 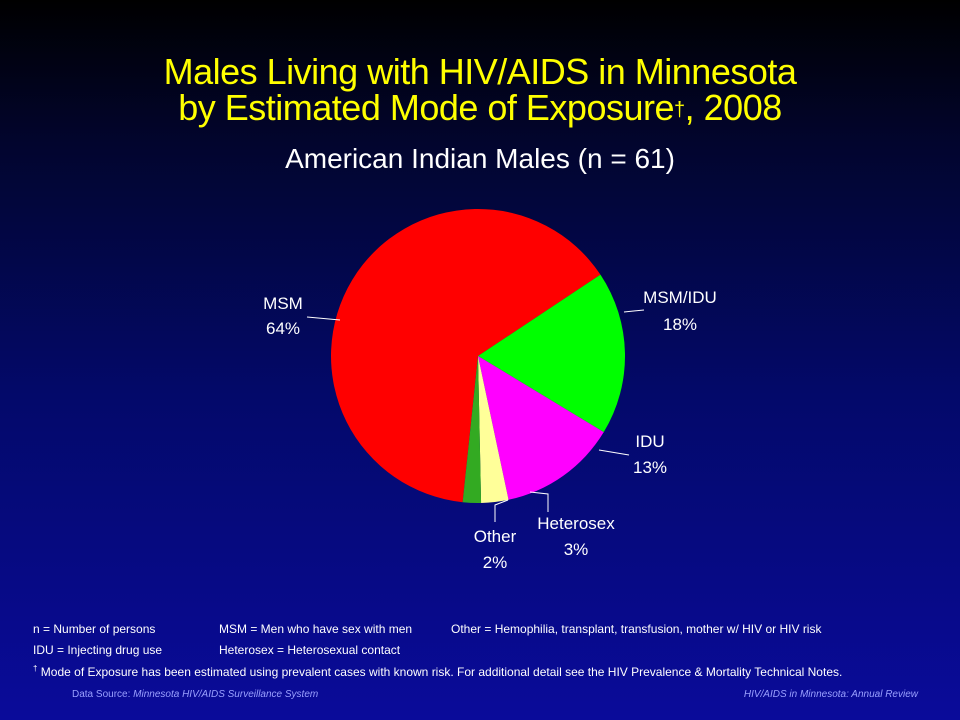 I want to click on footer-source-prefix: Data Source:, so click(x=101, y=694).